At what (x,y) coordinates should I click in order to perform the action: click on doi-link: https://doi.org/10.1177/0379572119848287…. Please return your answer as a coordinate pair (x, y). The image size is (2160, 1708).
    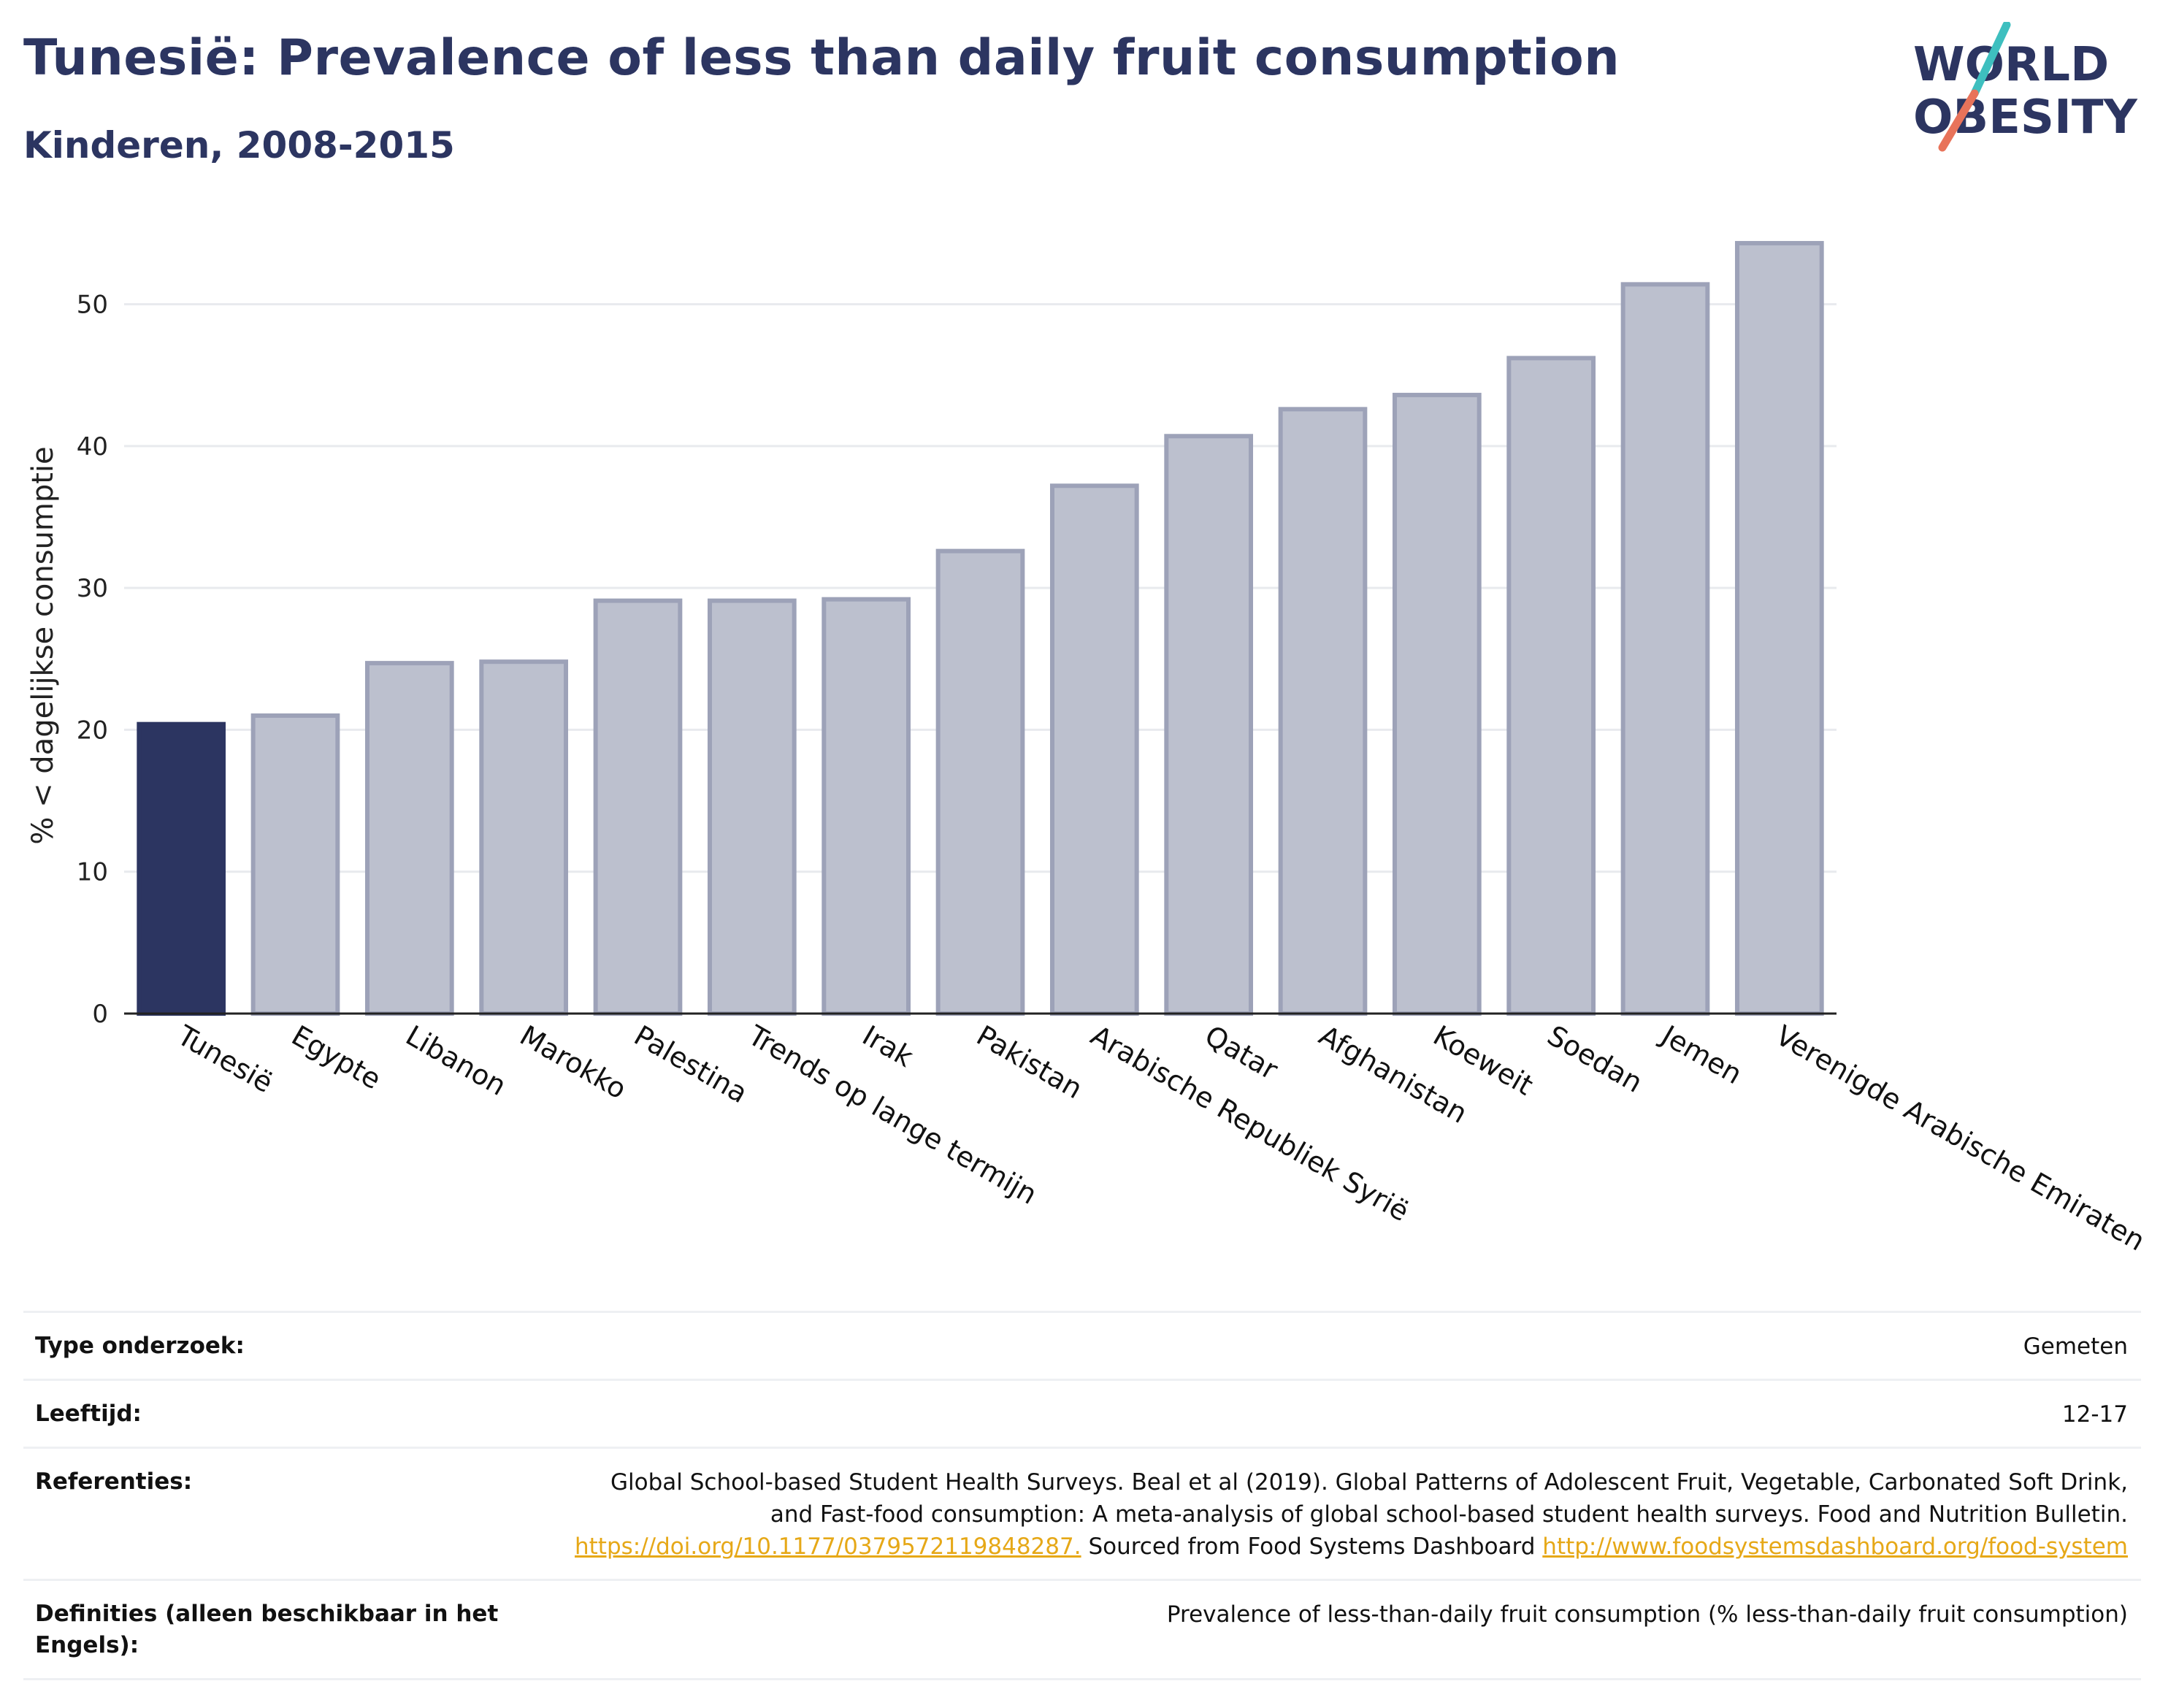
    Looking at the image, I should click on (828, 1546).